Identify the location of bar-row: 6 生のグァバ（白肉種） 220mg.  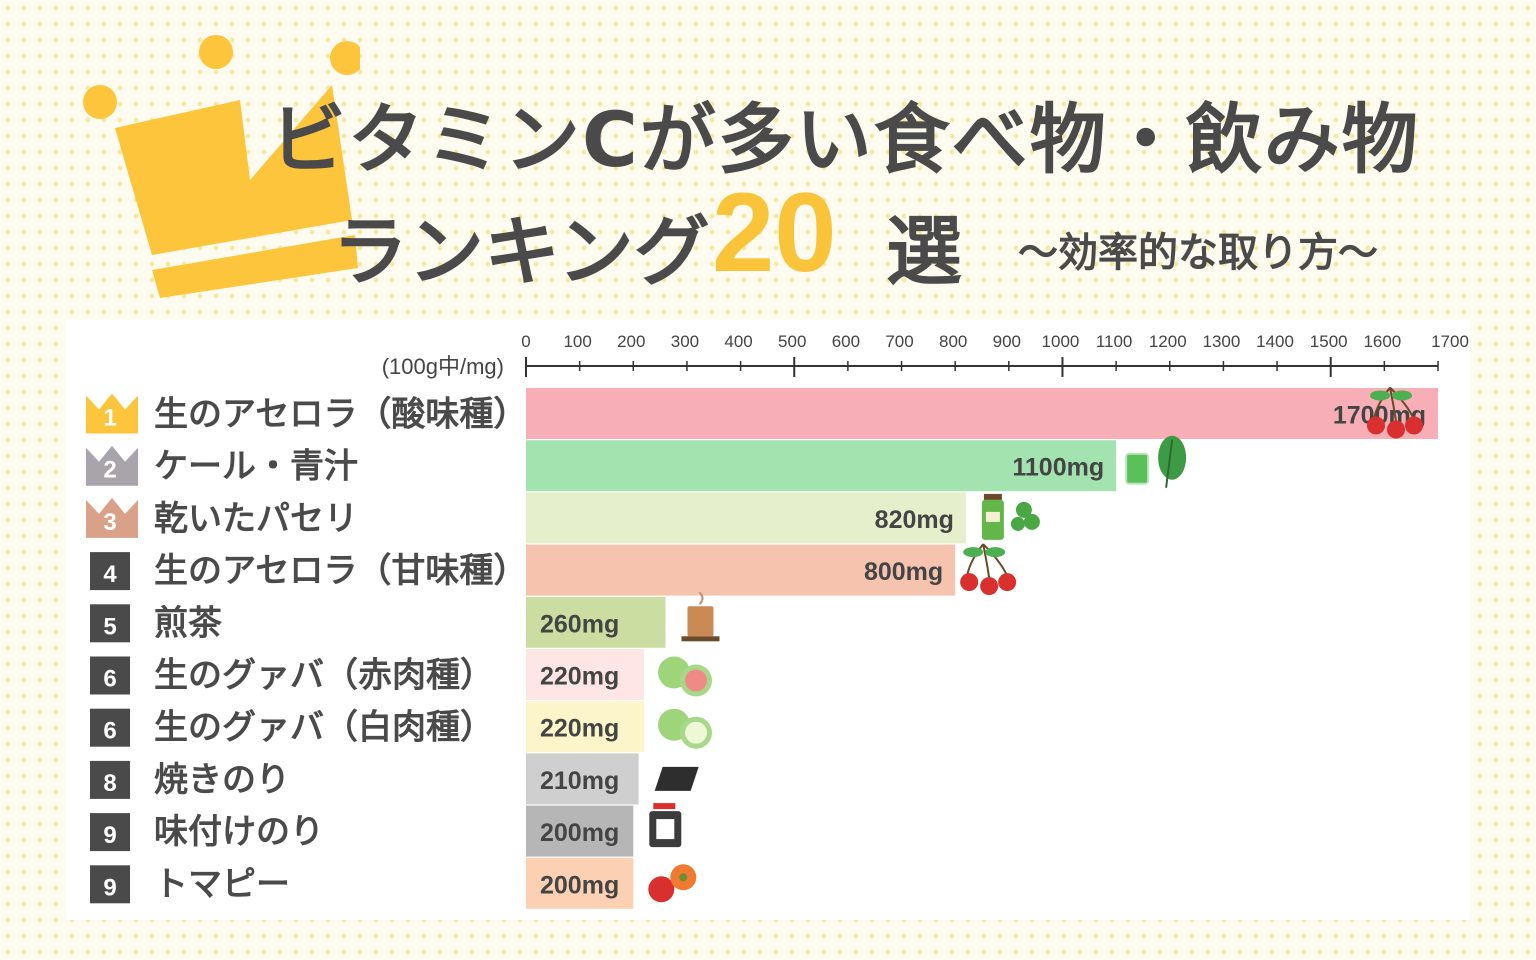
(401, 727).